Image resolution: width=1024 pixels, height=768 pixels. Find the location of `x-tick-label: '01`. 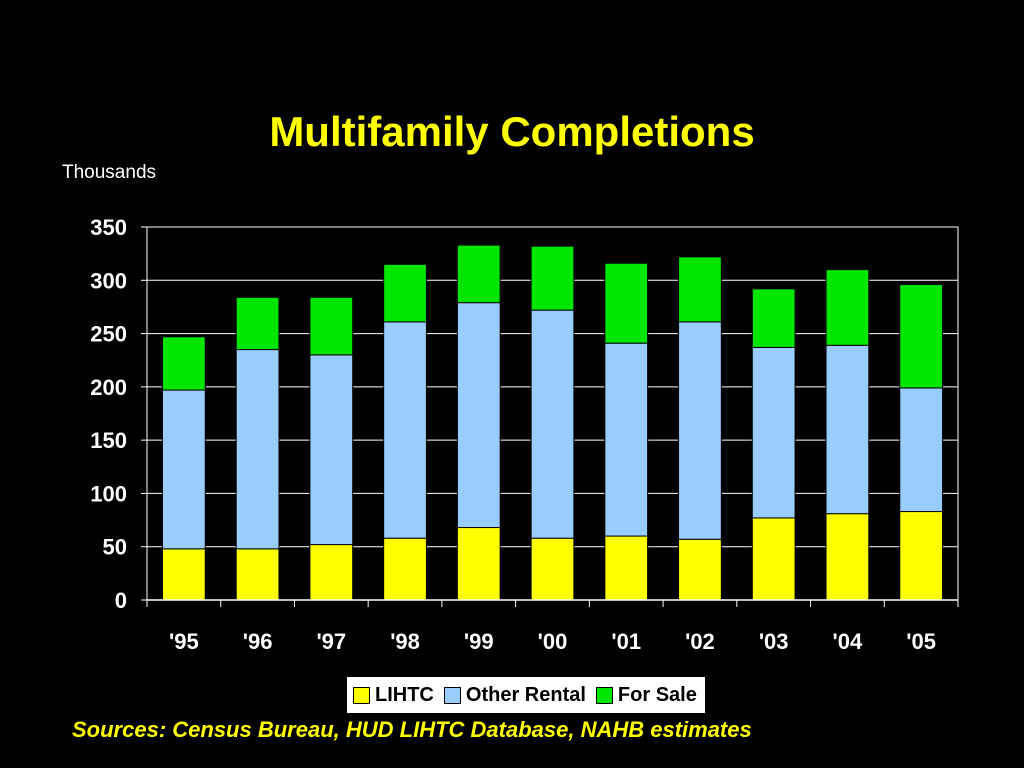

x-tick-label: '01 is located at coordinates (626, 641).